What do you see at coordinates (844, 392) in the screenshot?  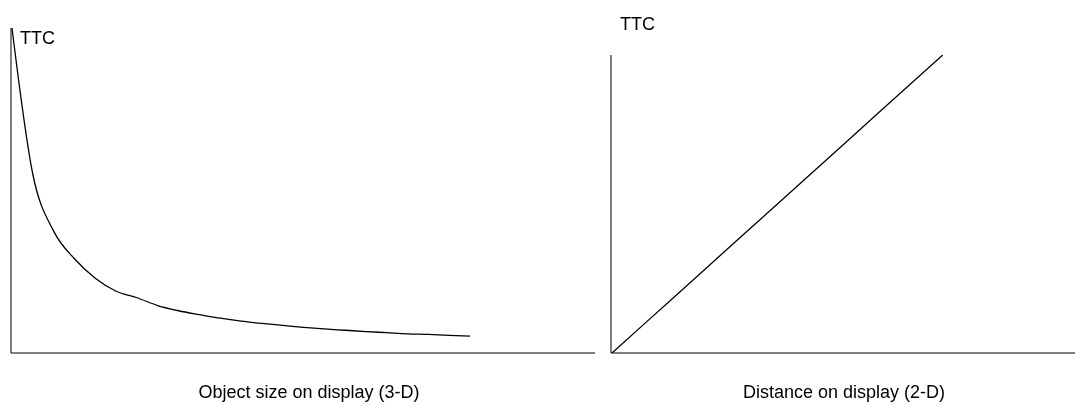 I see `x-axis-title: Distance on display (2-D)` at bounding box center [844, 392].